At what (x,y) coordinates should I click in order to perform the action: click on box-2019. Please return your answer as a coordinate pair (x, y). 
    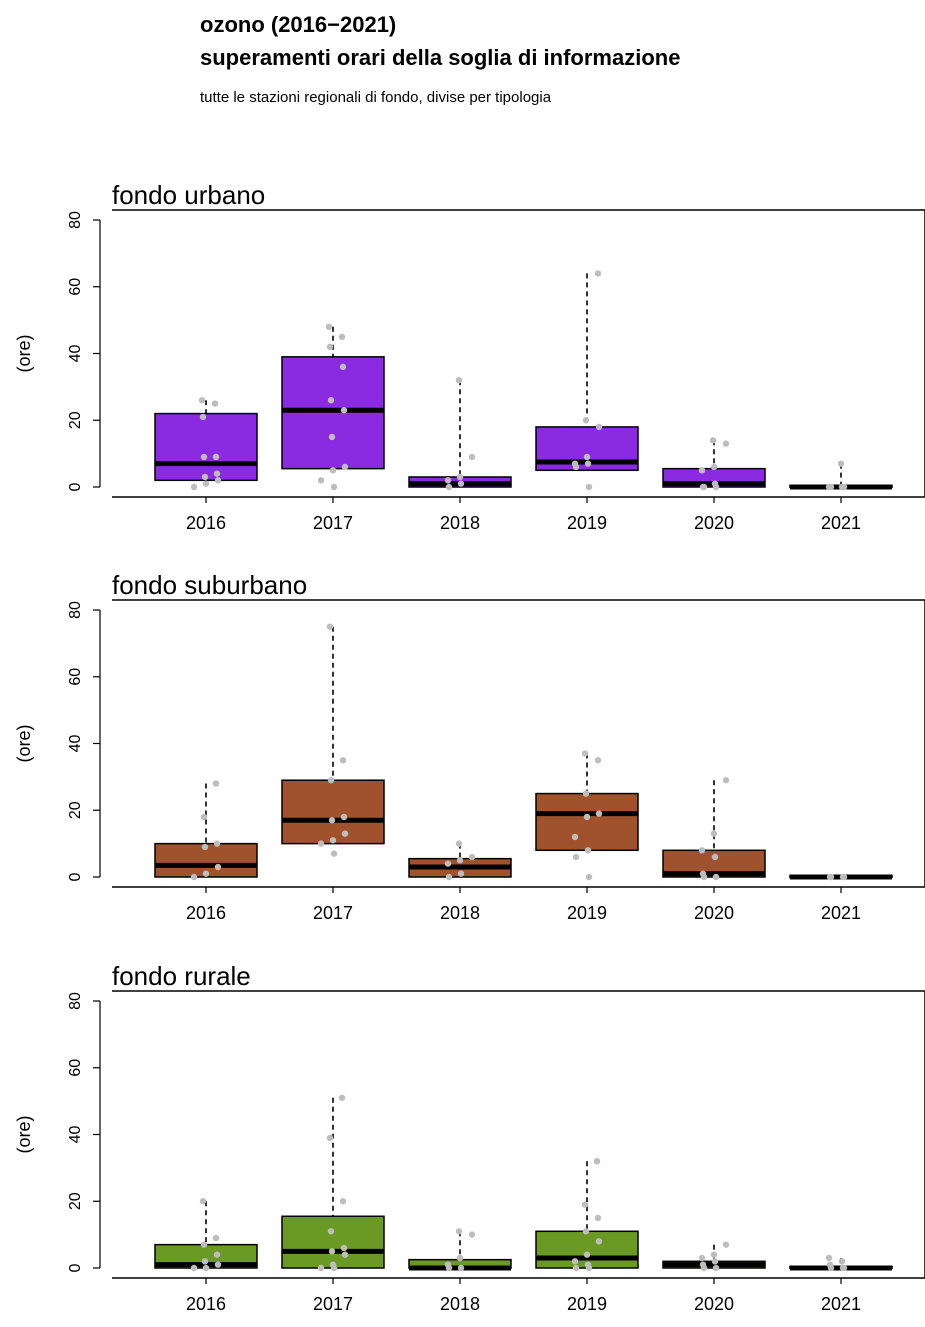
    Looking at the image, I should click on (587, 822).